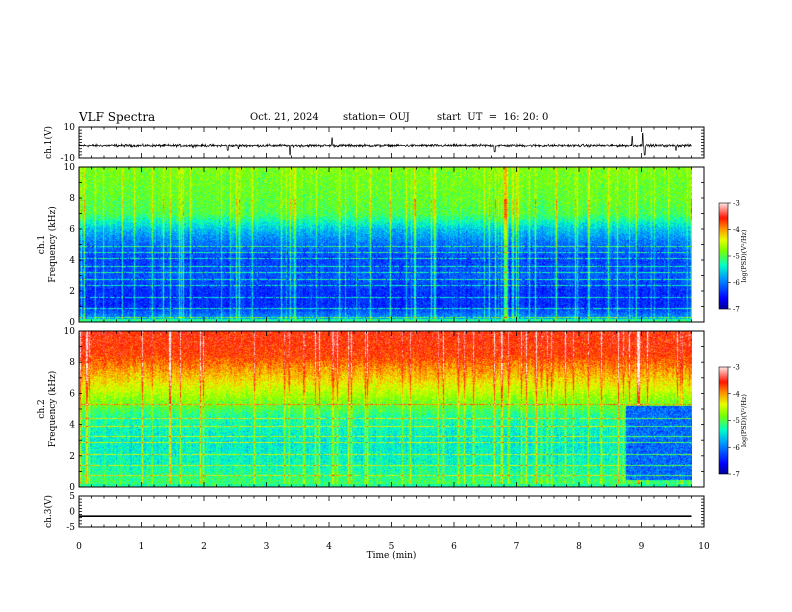  What do you see at coordinates (70, 528) in the screenshot?
I see `ch3-wave-ytick-label: -5` at bounding box center [70, 528].